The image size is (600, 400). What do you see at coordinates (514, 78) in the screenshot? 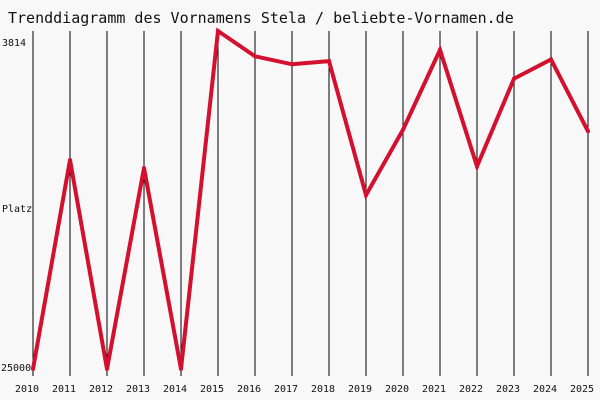
I see `data-point-2023` at bounding box center [514, 78].